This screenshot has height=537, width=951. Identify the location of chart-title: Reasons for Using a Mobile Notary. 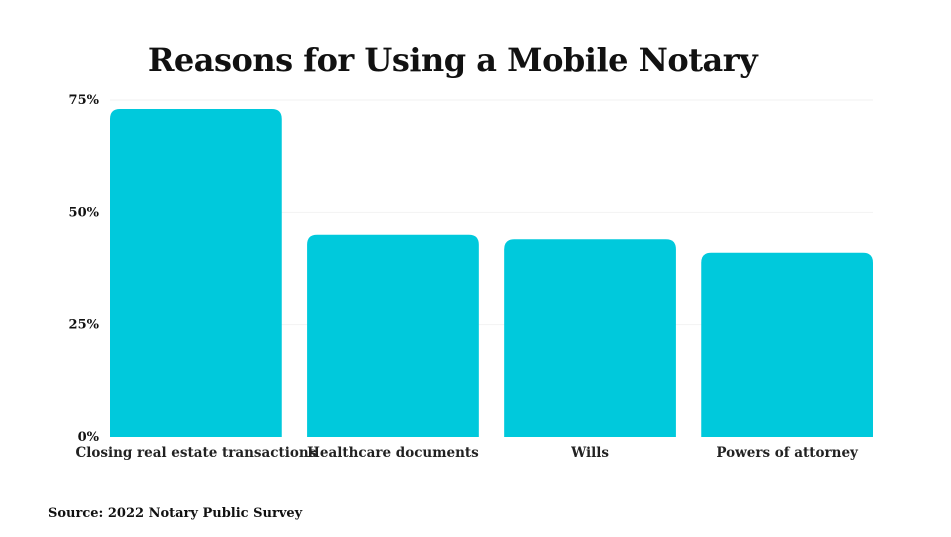
(452, 60).